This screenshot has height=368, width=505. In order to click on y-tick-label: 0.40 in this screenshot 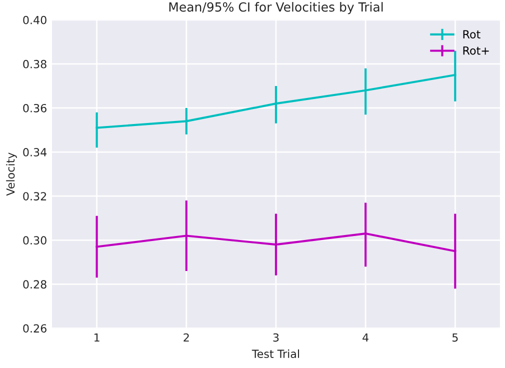, I will do `click(34, 20)`.